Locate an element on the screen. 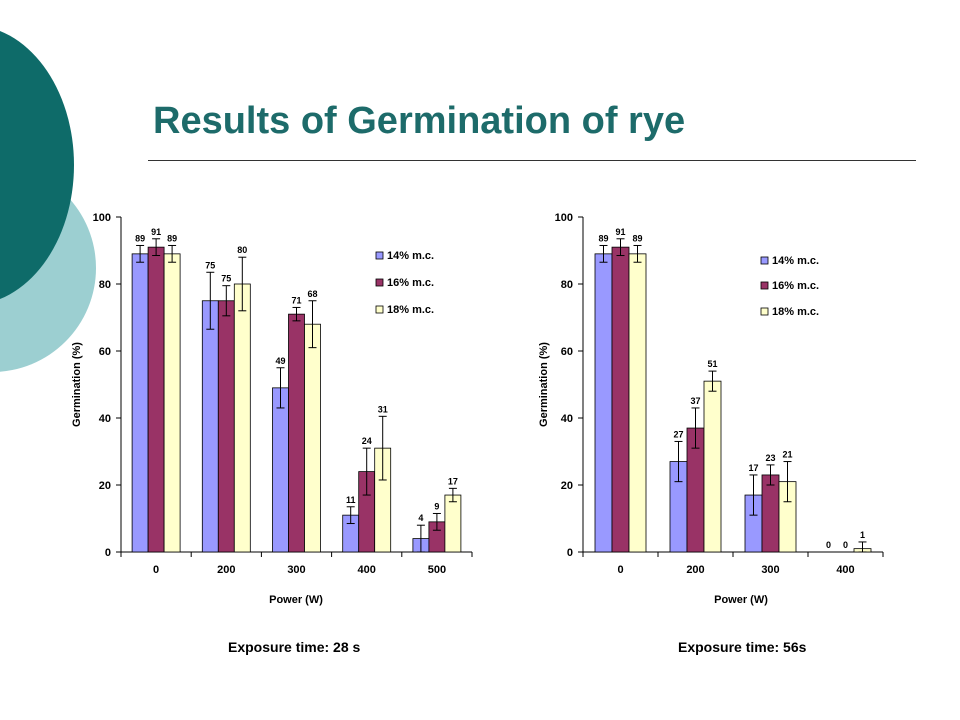 This screenshot has height=720, width=960. data-label: 68 is located at coordinates (312, 294).